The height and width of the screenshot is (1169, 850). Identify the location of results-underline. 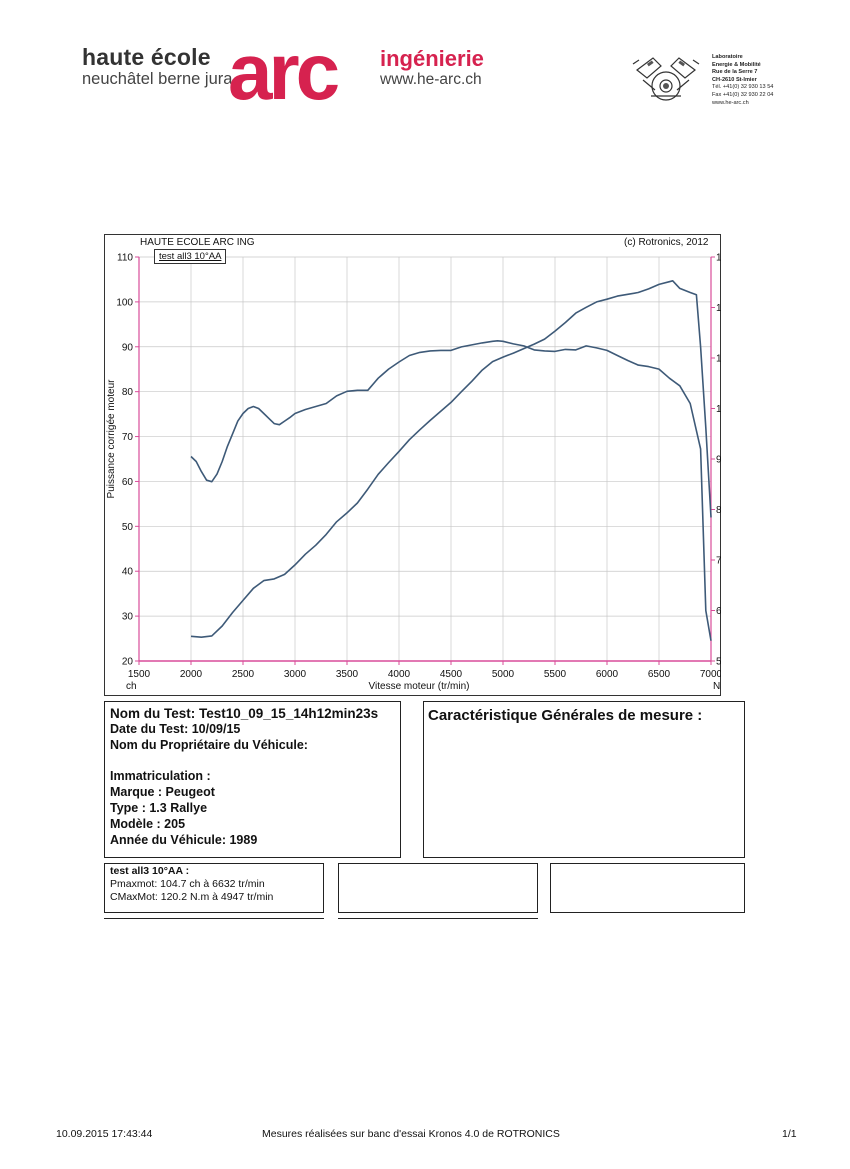
(214, 918).